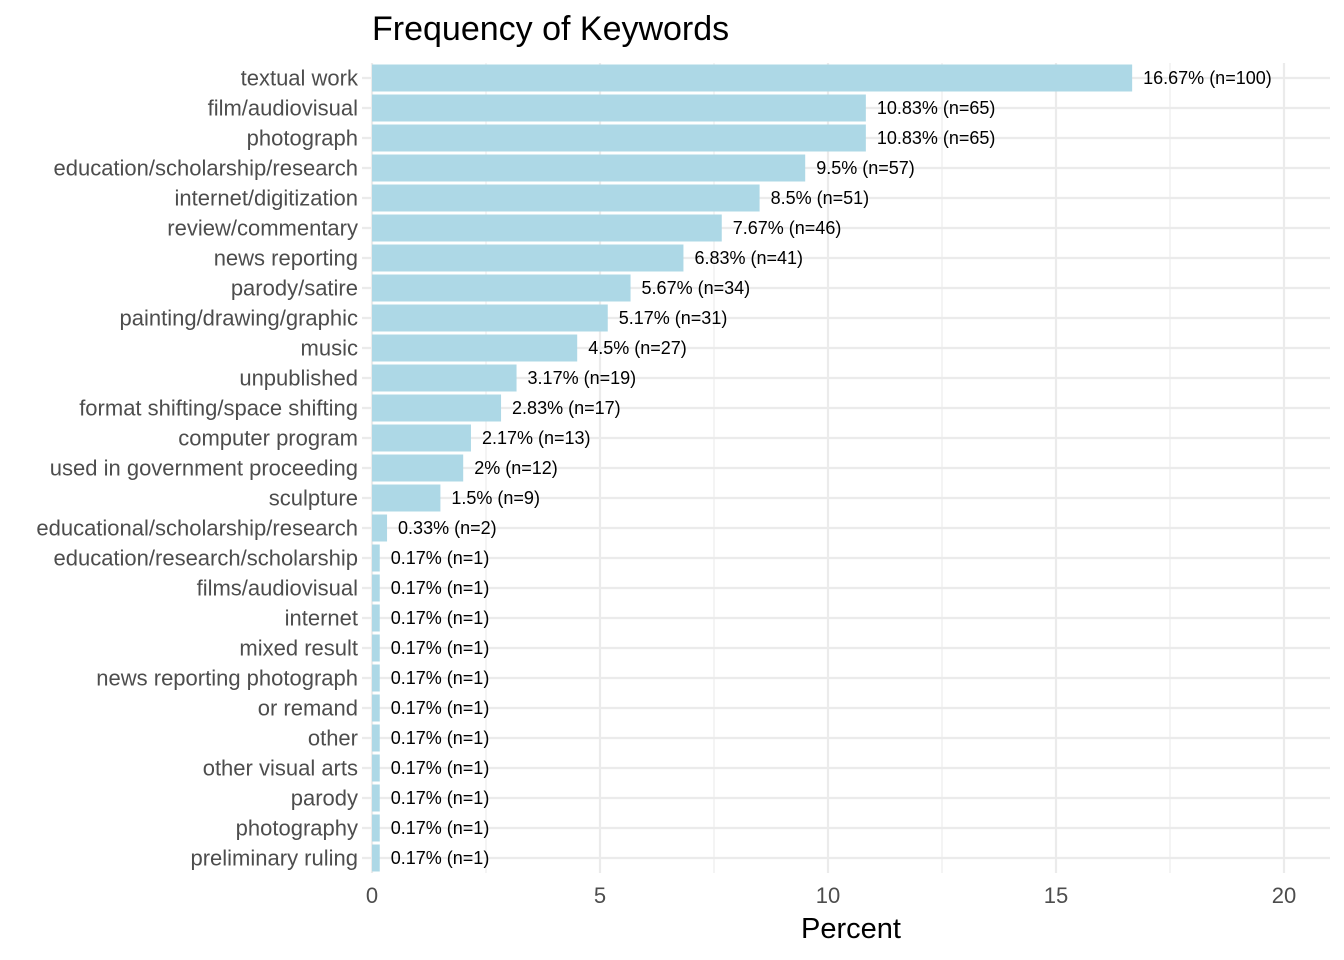 The height and width of the screenshot is (960, 1344). Describe the element at coordinates (550, 29) in the screenshot. I see `chart-title: Frequency of Keywords` at that location.